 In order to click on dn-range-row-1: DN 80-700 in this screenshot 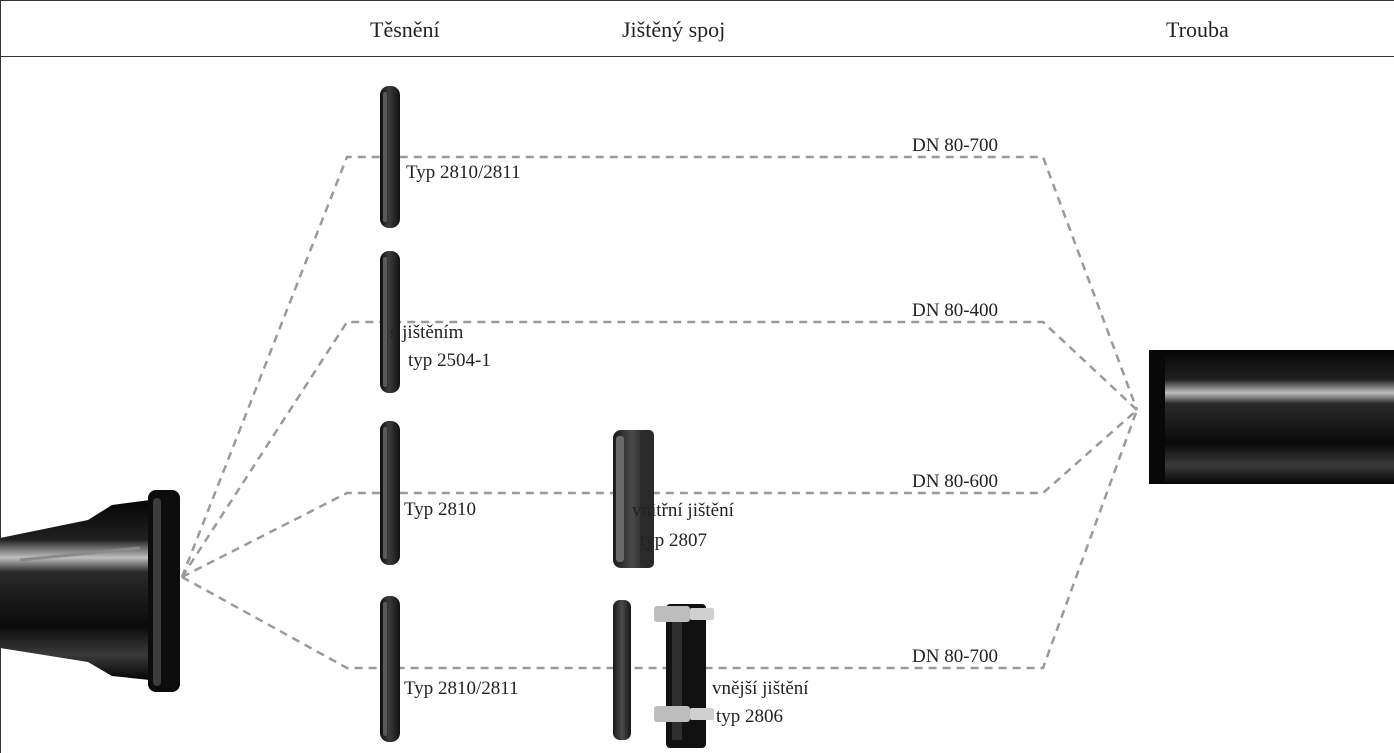, I will do `click(955, 145)`.